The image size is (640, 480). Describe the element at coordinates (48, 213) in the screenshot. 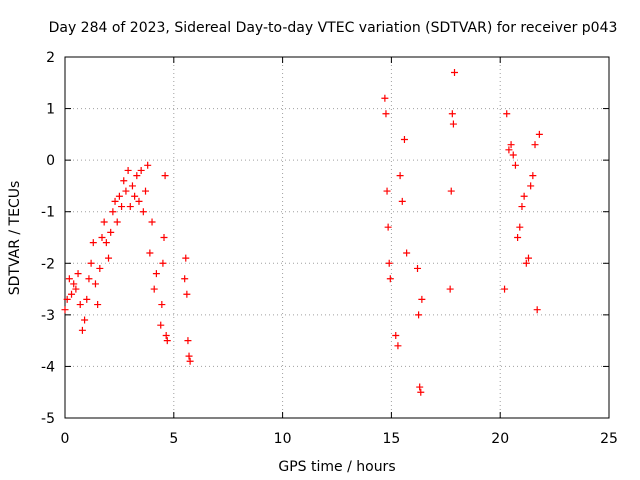

I see `y-tick-label: -1` at that location.